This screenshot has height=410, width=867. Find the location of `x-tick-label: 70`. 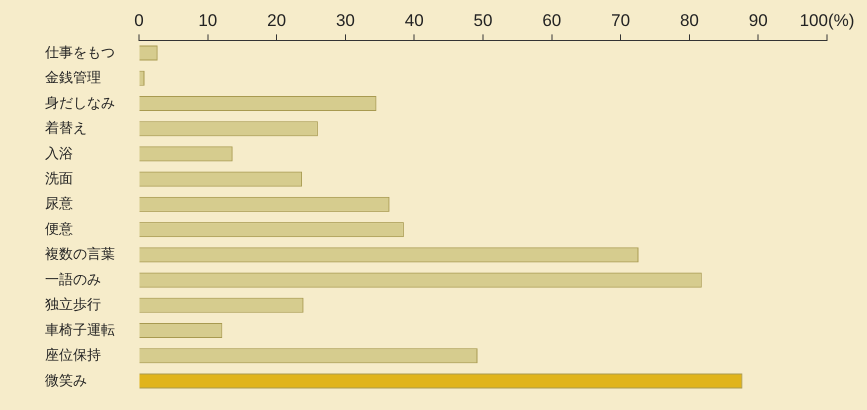

x-tick-label: 70 is located at coordinates (620, 20).